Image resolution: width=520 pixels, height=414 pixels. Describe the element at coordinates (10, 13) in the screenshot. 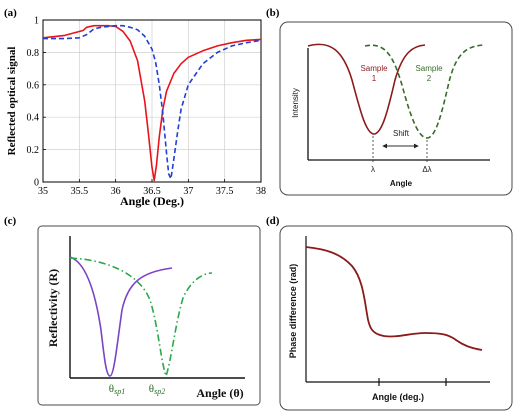

I see `panel-a-label: (a)` at that location.